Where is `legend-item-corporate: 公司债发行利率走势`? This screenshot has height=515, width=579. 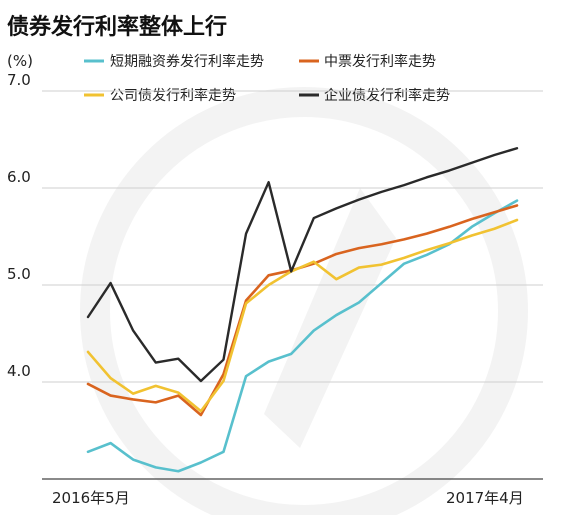
legend-item-corporate: 公司债发行利率走势 is located at coordinates (160, 95).